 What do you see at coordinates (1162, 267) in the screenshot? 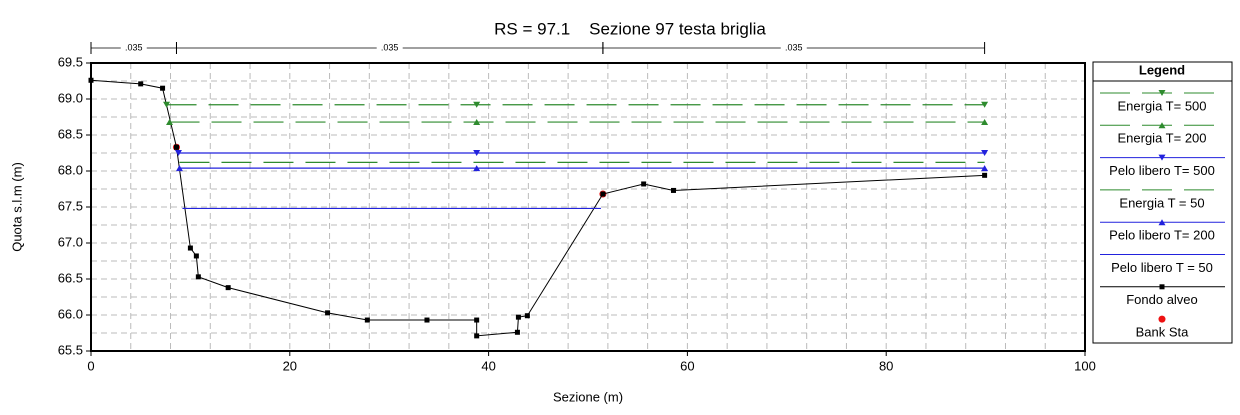
I see `legend-label: Pelo libero T = 50` at bounding box center [1162, 267].